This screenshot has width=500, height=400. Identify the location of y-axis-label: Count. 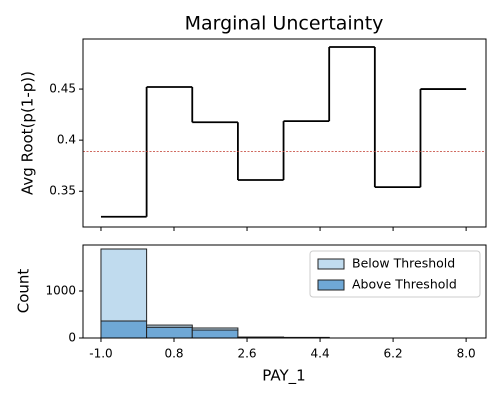
(24, 291).